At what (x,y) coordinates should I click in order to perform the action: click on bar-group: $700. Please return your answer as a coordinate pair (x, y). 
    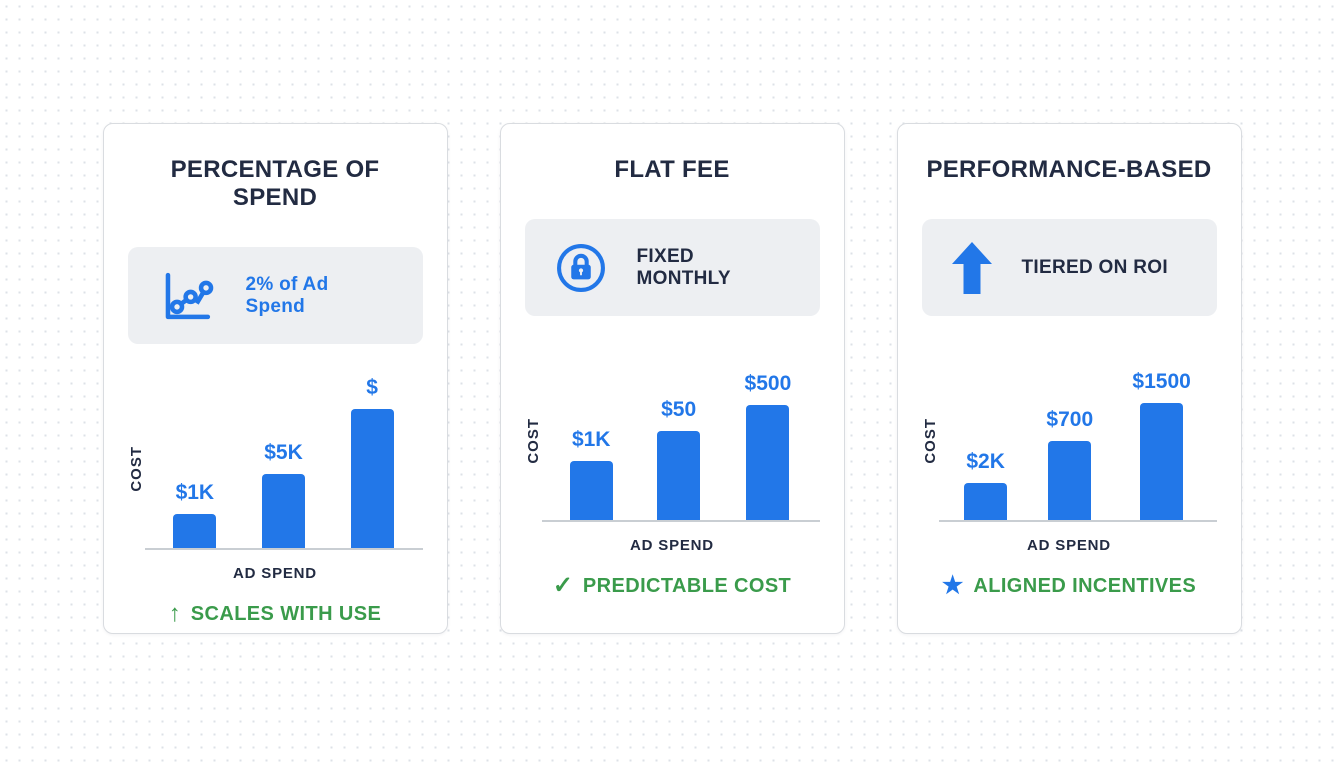
    Looking at the image, I should click on (1069, 464).